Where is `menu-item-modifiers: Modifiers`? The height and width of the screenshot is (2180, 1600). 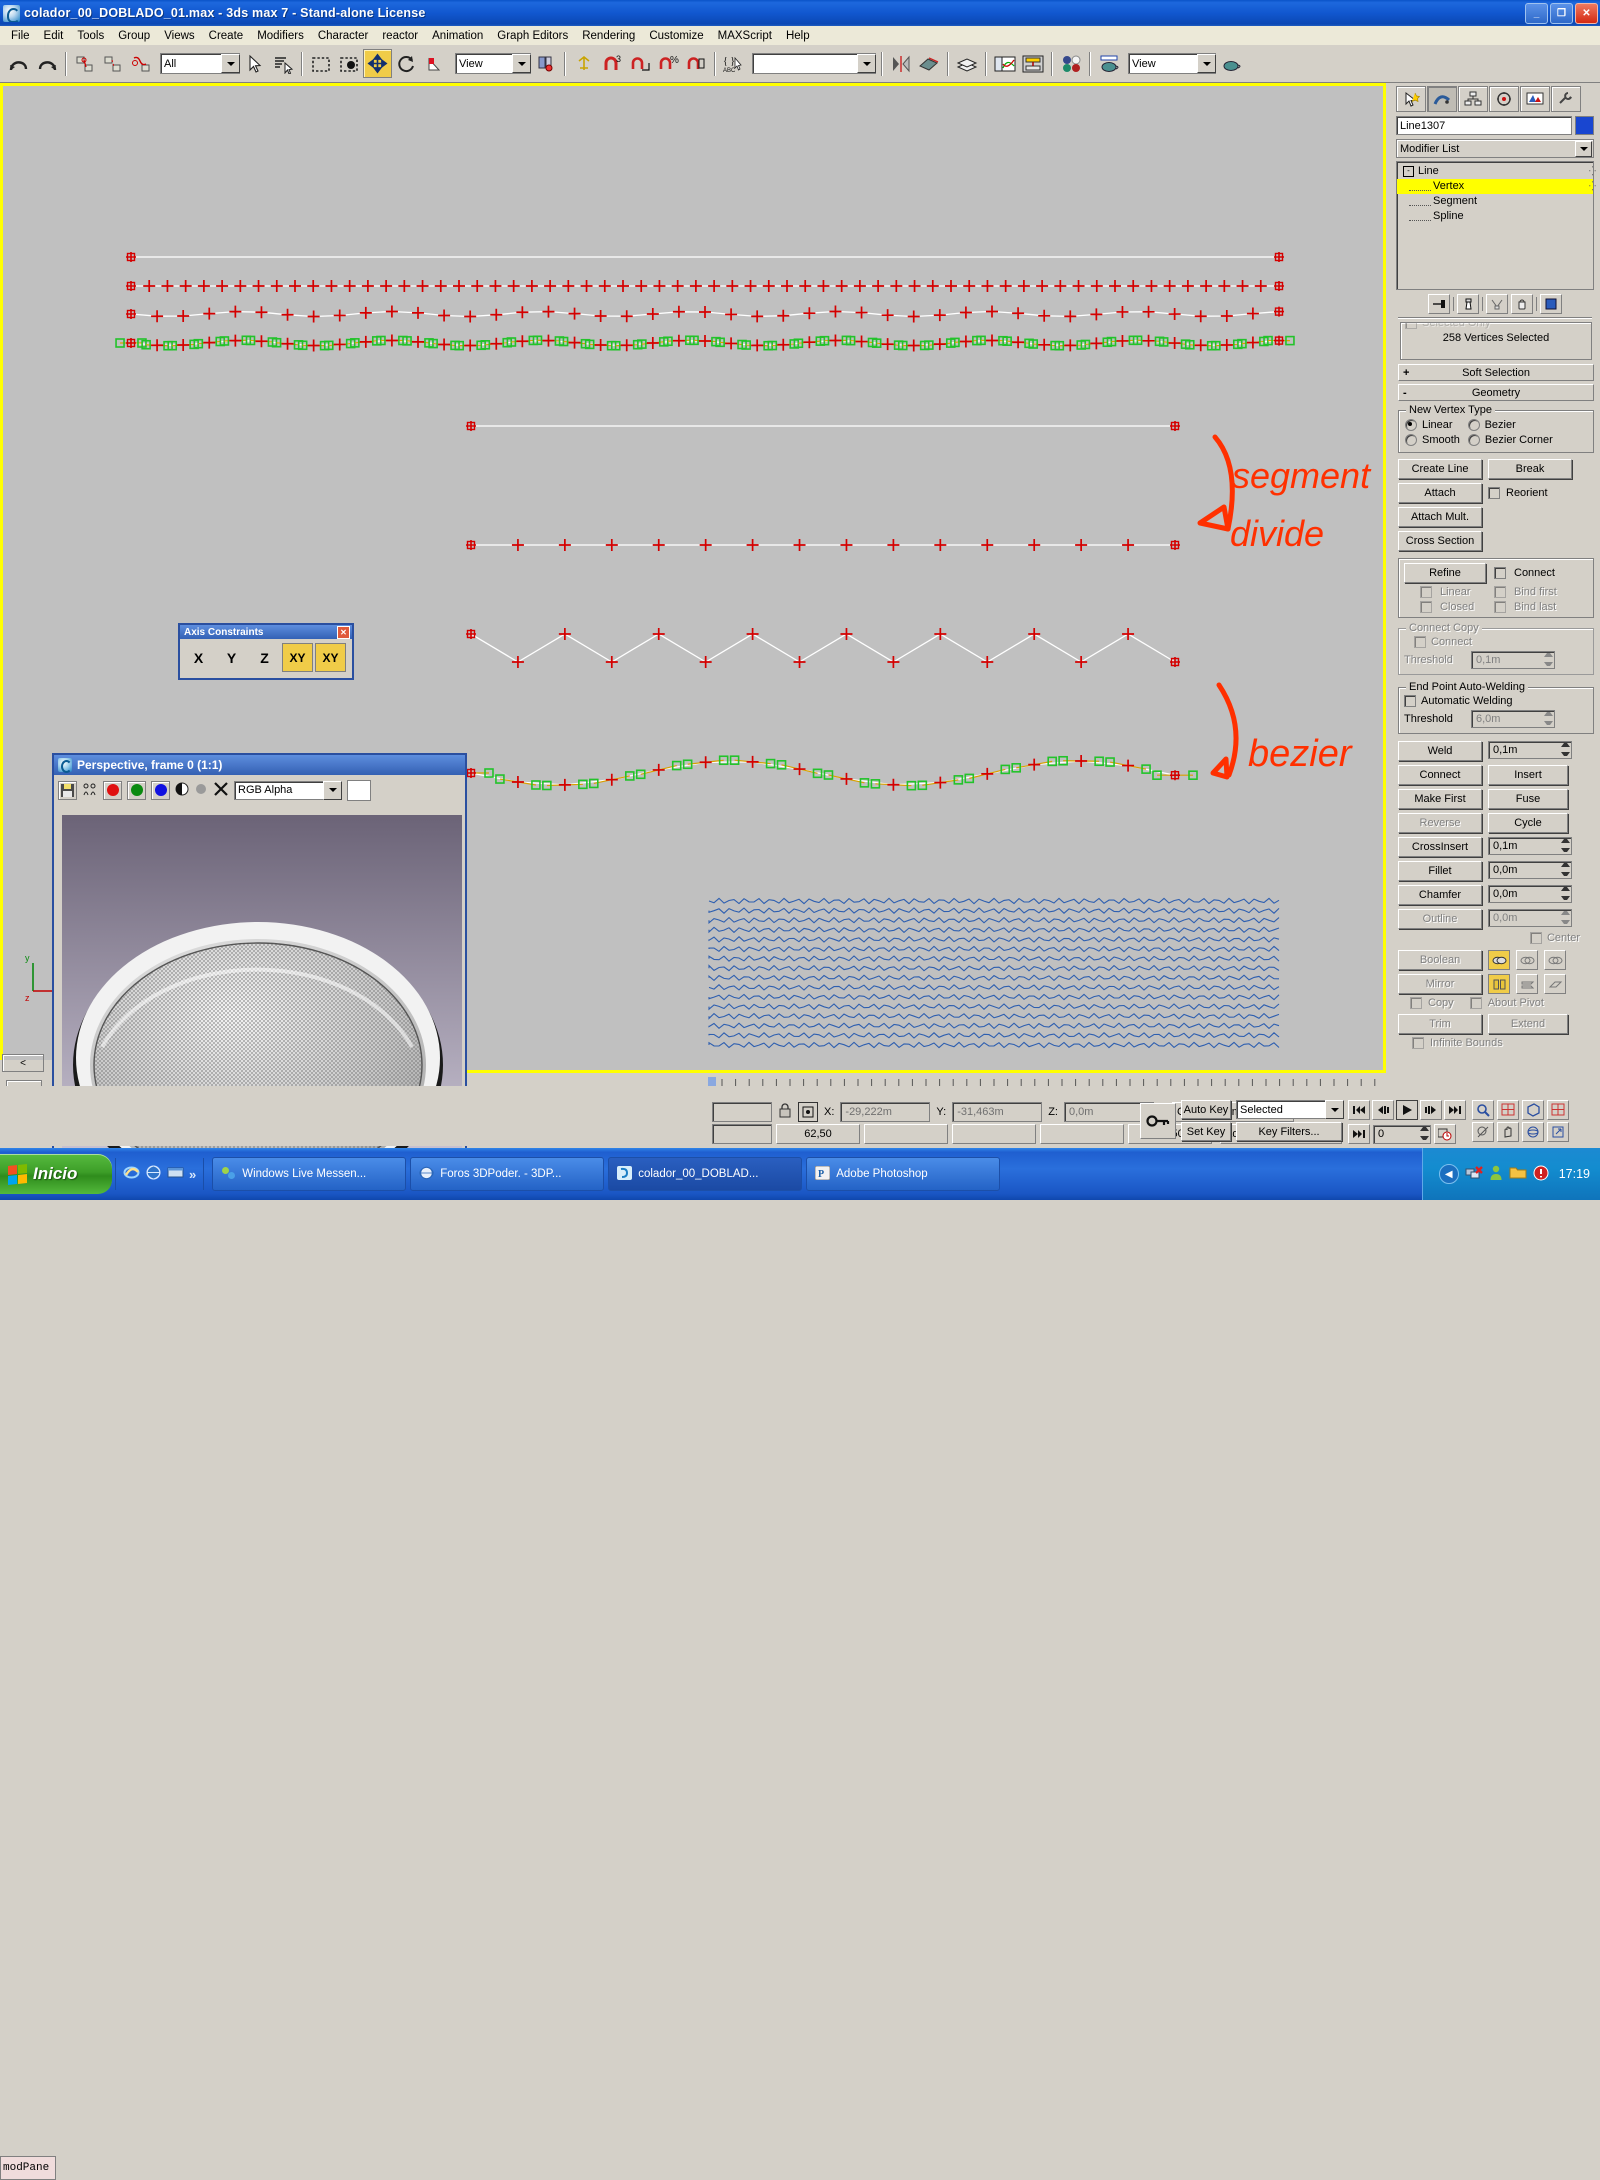
menu-item-modifiers: Modifiers is located at coordinates (280, 35).